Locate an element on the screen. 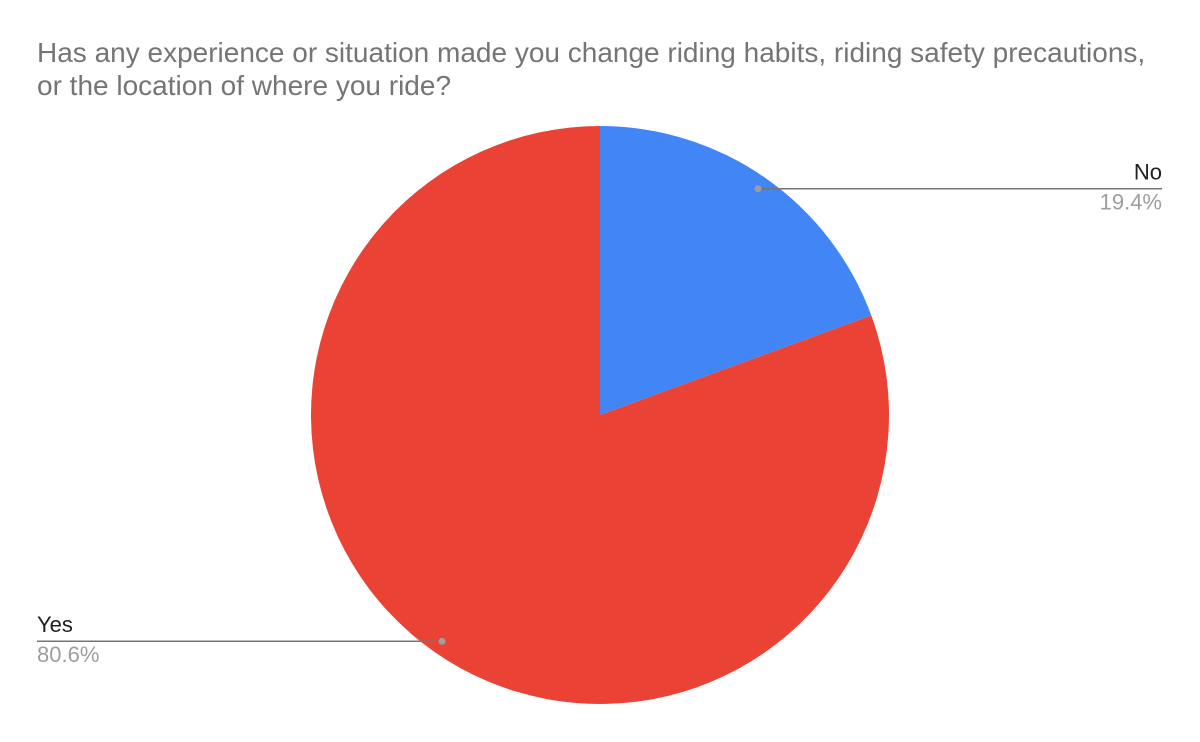  pie-slice is located at coordinates (736, 270).